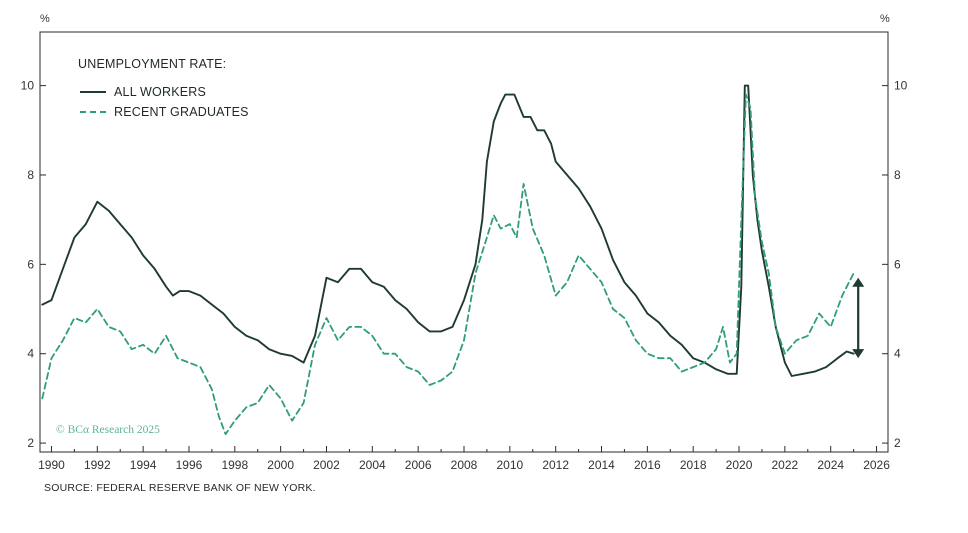  I want to click on x-tick-label: 2002, so click(326, 465).